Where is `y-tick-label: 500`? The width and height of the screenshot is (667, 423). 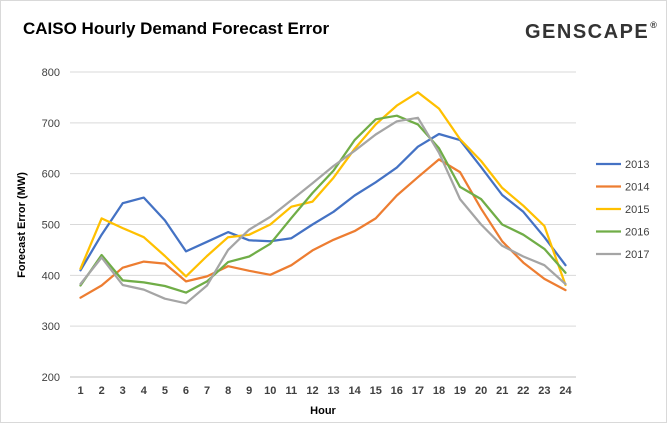 y-tick-label: 500 is located at coordinates (51, 226).